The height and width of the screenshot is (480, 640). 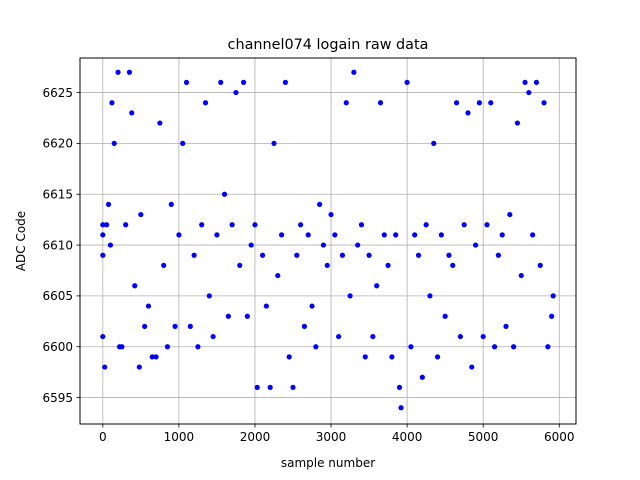 I want to click on x-tick-label: 6000, so click(x=559, y=437).